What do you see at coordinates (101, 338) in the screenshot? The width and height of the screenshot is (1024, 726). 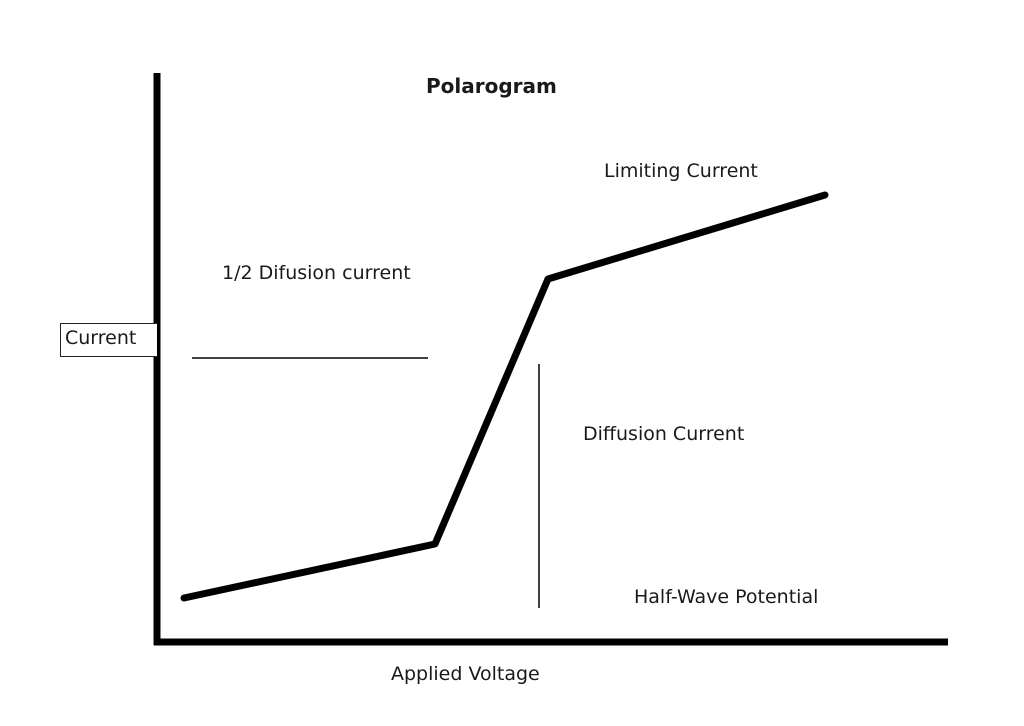 I see `y-axis-label: Current` at bounding box center [101, 338].